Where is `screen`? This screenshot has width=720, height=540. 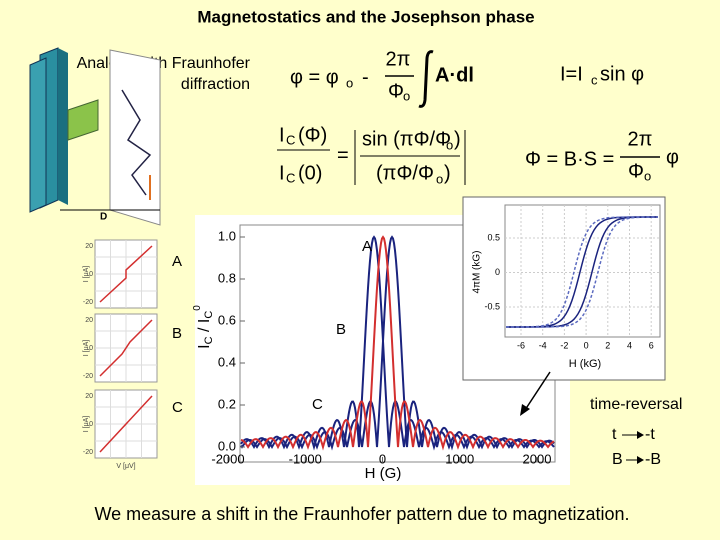
screen is located at coordinates (135, 137).